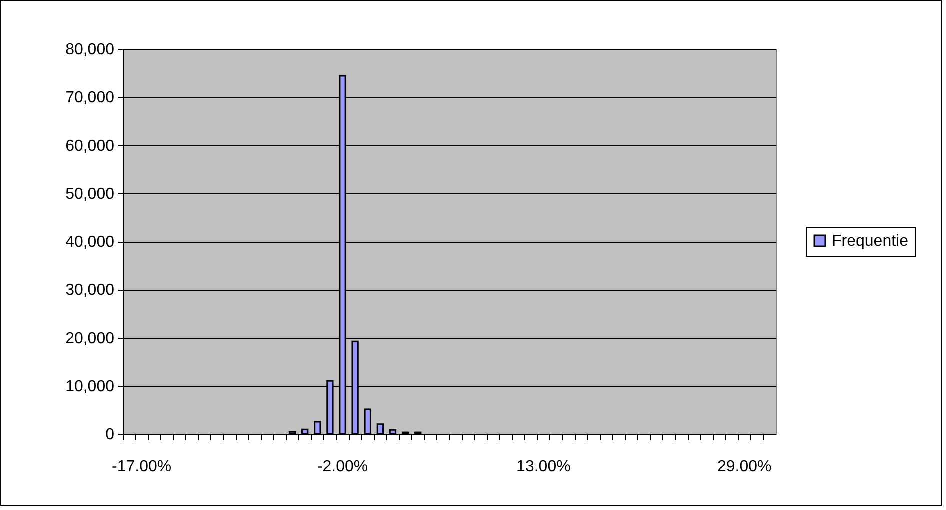 The image size is (946, 510). I want to click on y-tick-label: 20,000, so click(90, 339).